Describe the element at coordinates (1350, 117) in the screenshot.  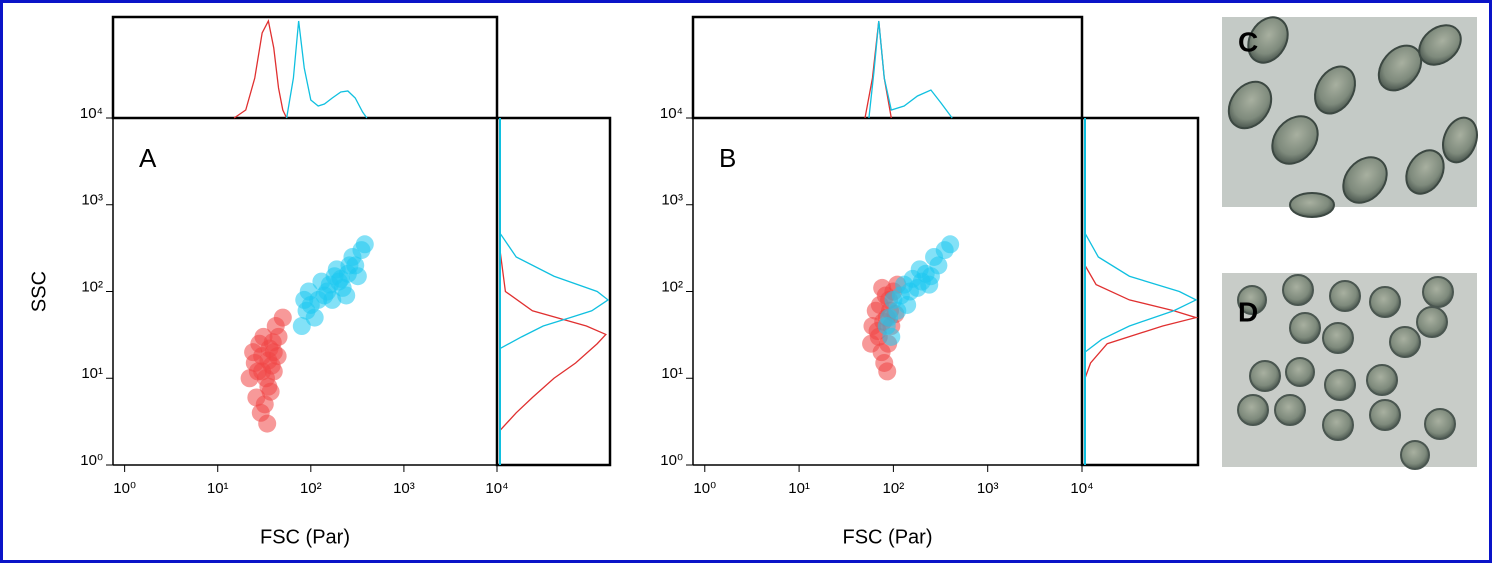
I see `micrograph-c` at that location.